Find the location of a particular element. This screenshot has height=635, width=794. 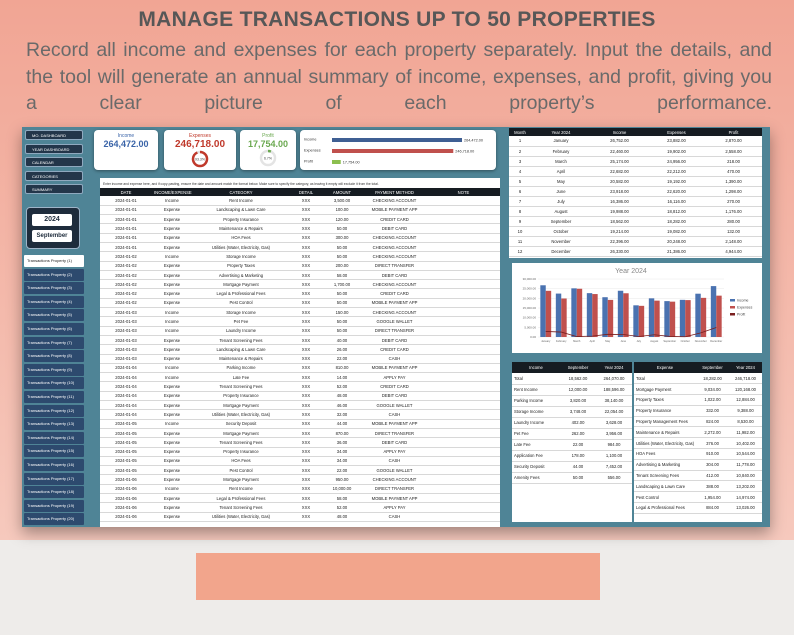

row: Late Fee 22.00 984.00 is located at coordinates (572, 445).